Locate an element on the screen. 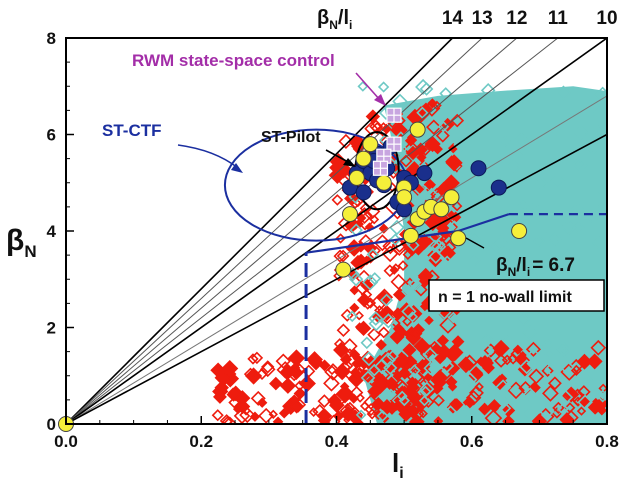  legend-box-text: n = 1 no-wall limit is located at coordinates (505, 297).